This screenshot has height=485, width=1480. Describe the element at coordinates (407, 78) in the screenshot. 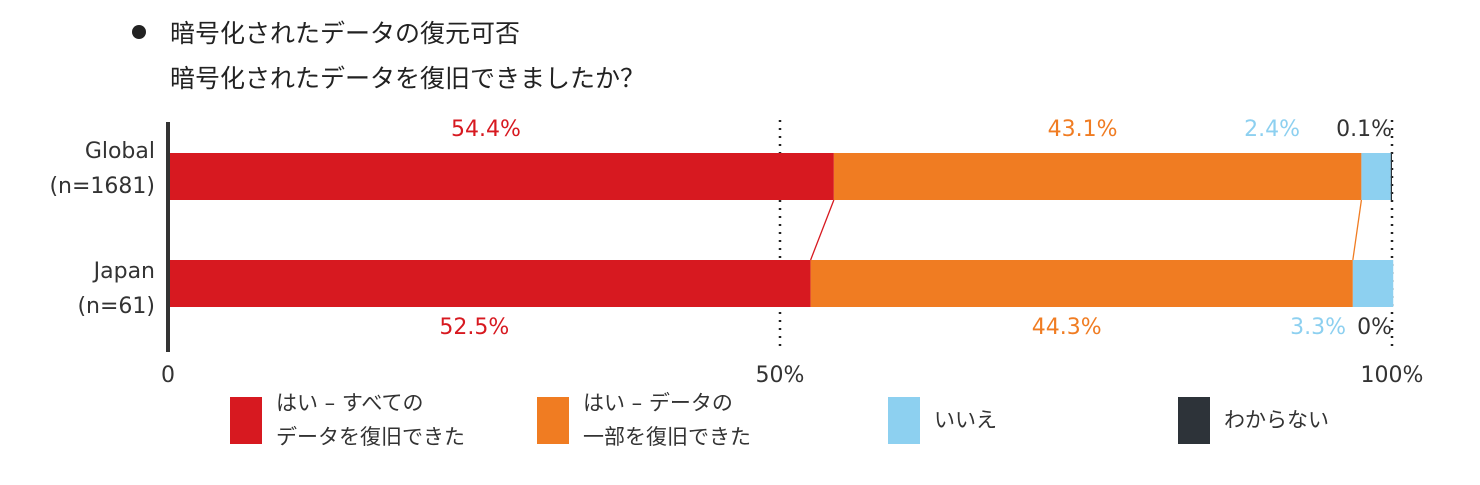

I see `chart-subtitle: 暗号化されたデータを復旧できましたか？` at that location.